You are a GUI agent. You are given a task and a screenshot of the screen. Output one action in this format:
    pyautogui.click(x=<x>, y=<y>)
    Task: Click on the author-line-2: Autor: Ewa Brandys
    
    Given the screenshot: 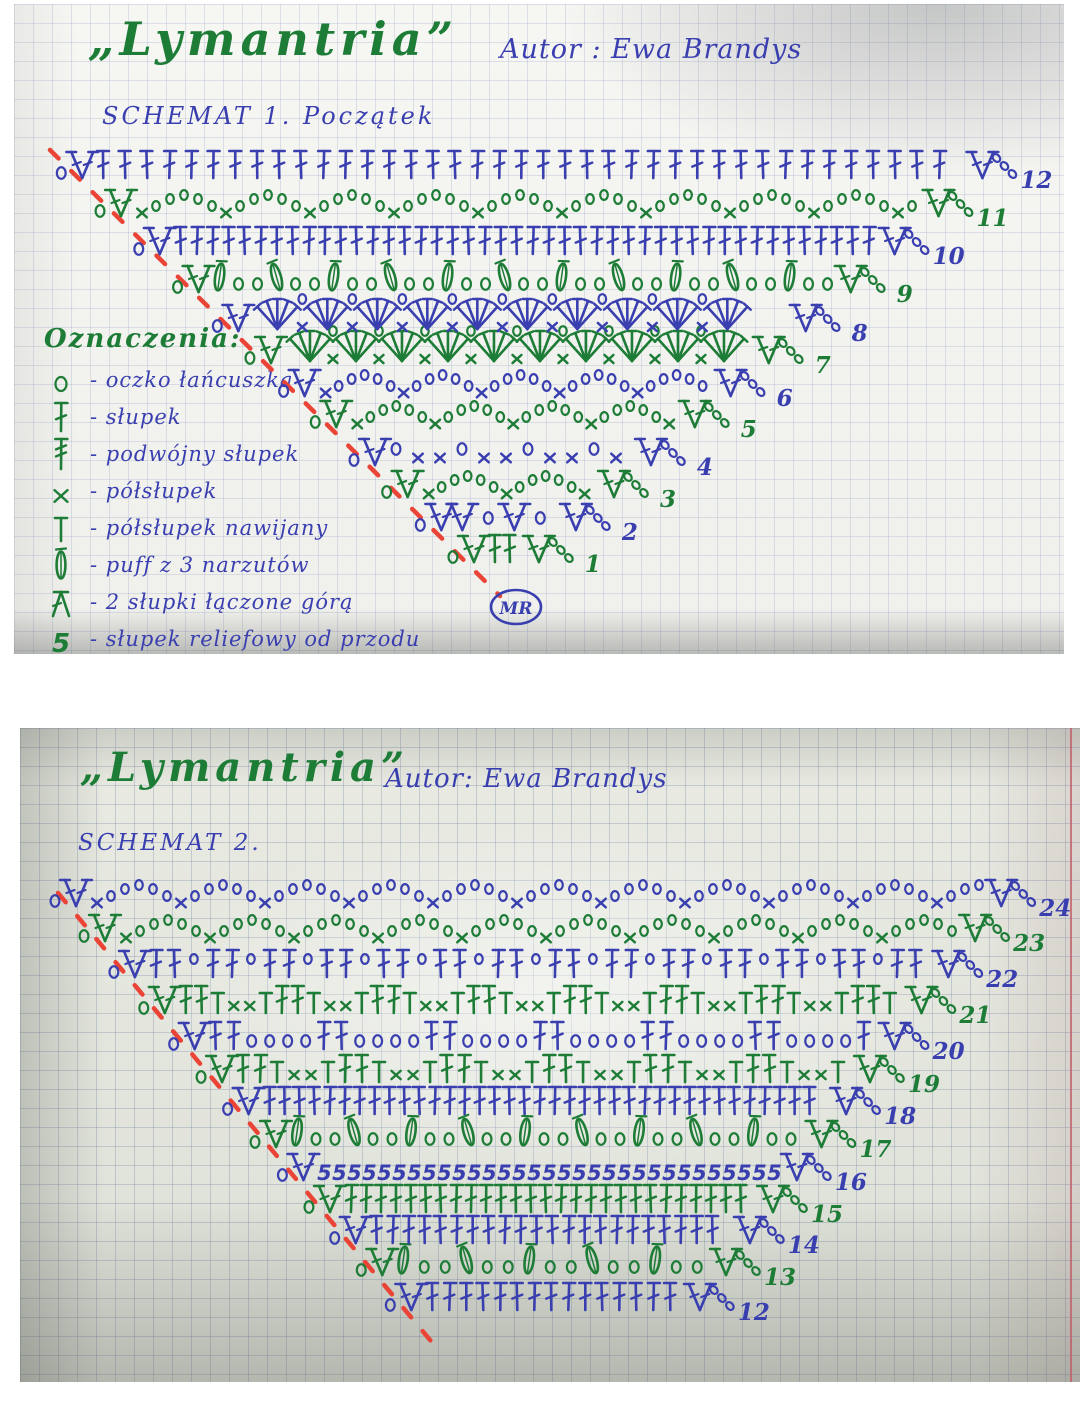 What is the action you would take?
    pyautogui.click(x=526, y=779)
    